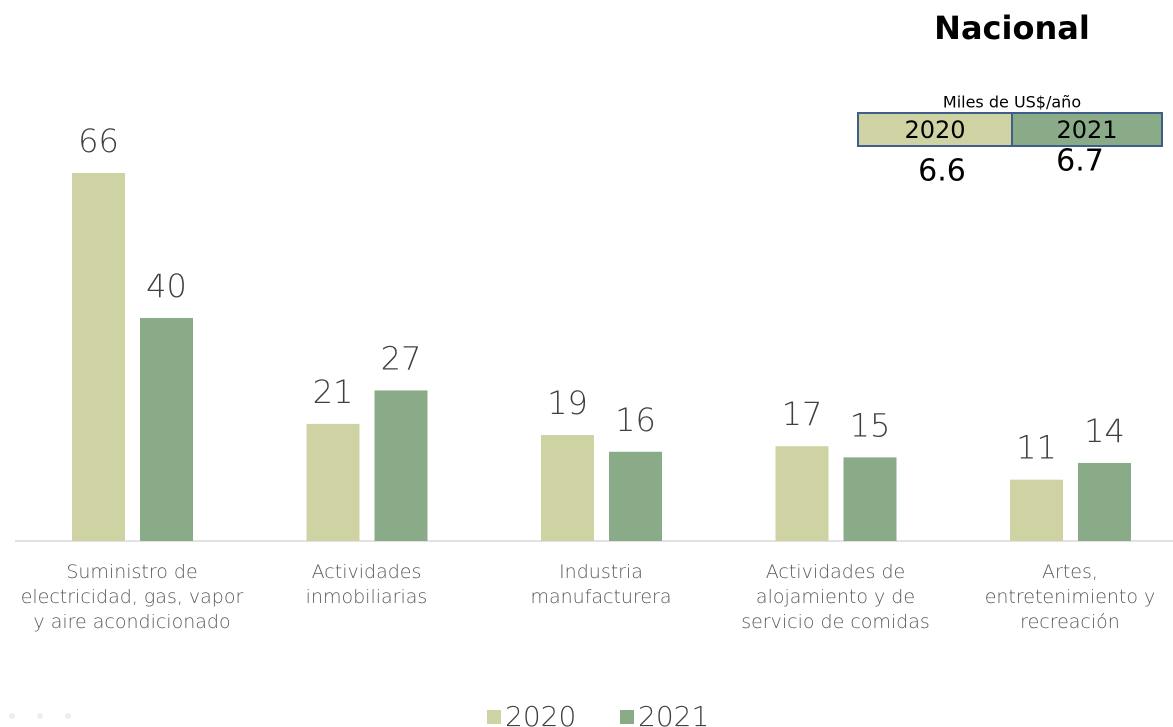 The width and height of the screenshot is (1173, 727). What do you see at coordinates (166, 286) in the screenshot?
I see `data-label: 40` at bounding box center [166, 286].